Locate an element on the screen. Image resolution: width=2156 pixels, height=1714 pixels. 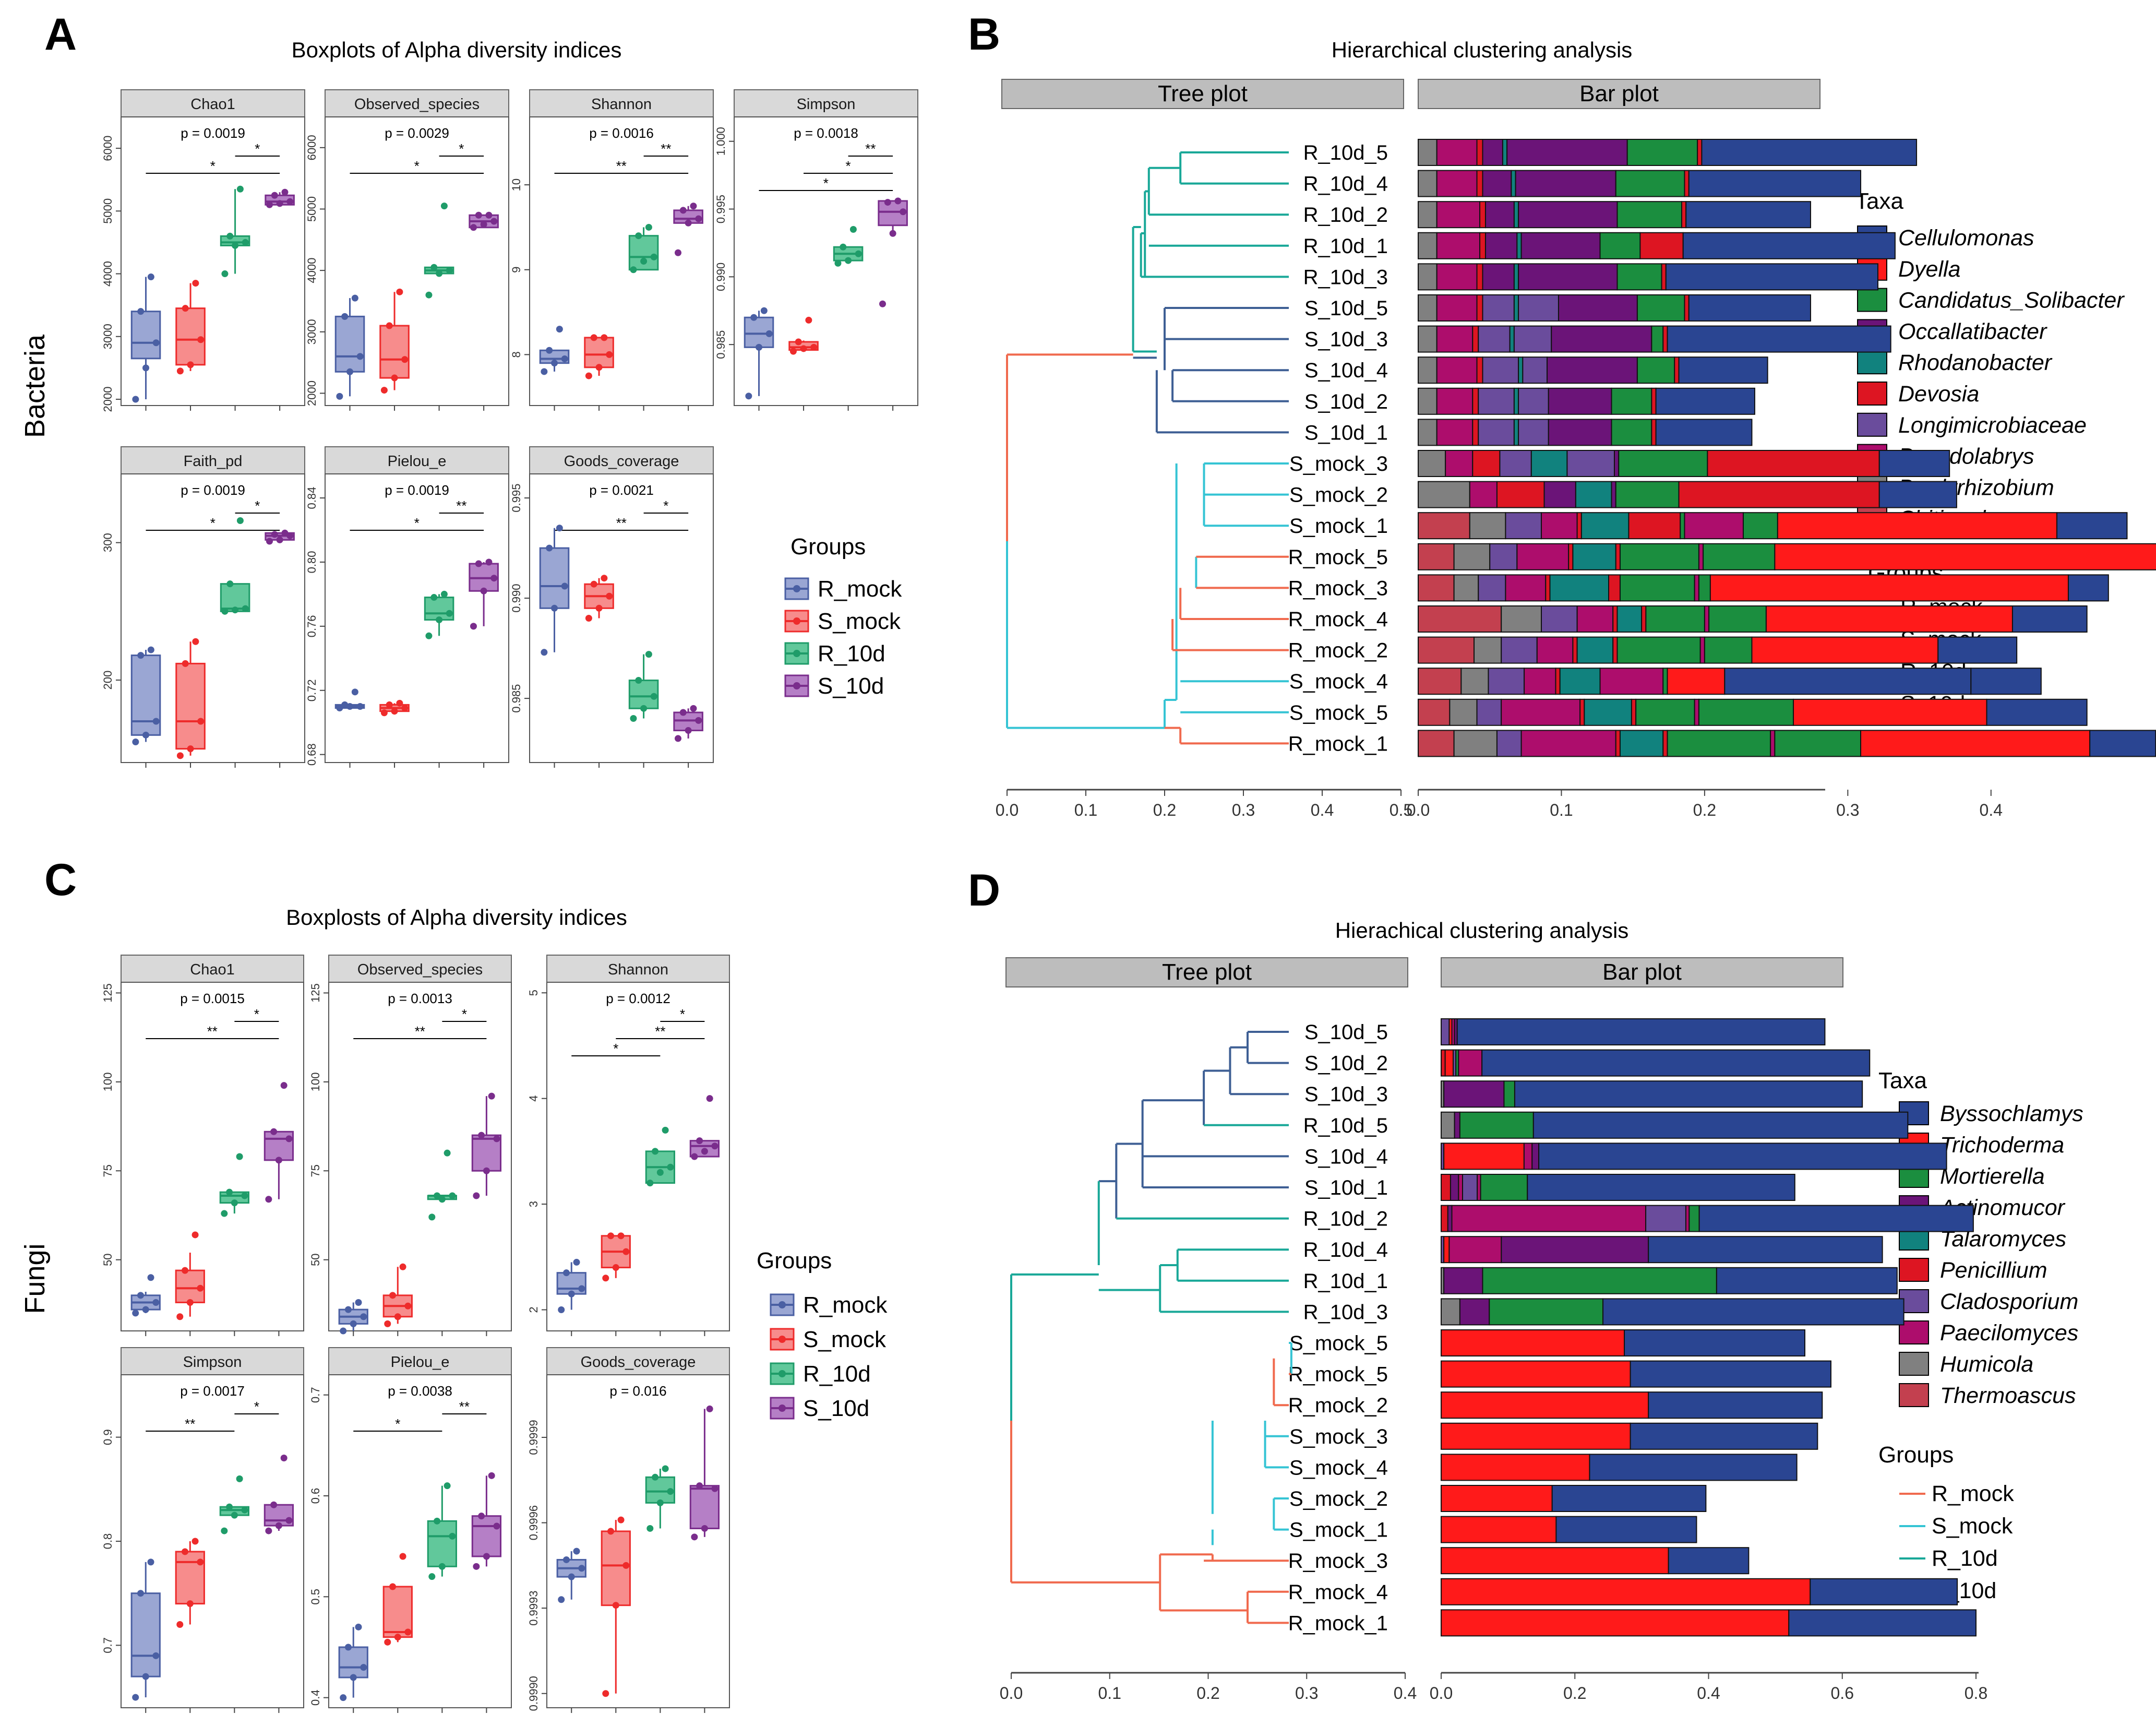
y-tick-label: 0.72 is located at coordinates (312, 690).